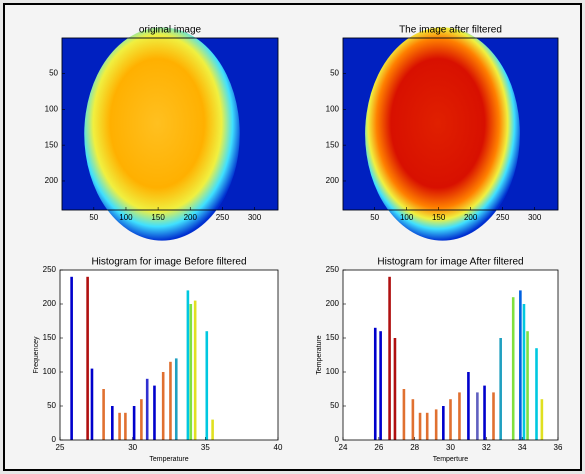 This screenshot has height=474, width=585. Describe the element at coordinates (319, 354) in the screenshot. I see `y-axis-label: Temperature` at that location.